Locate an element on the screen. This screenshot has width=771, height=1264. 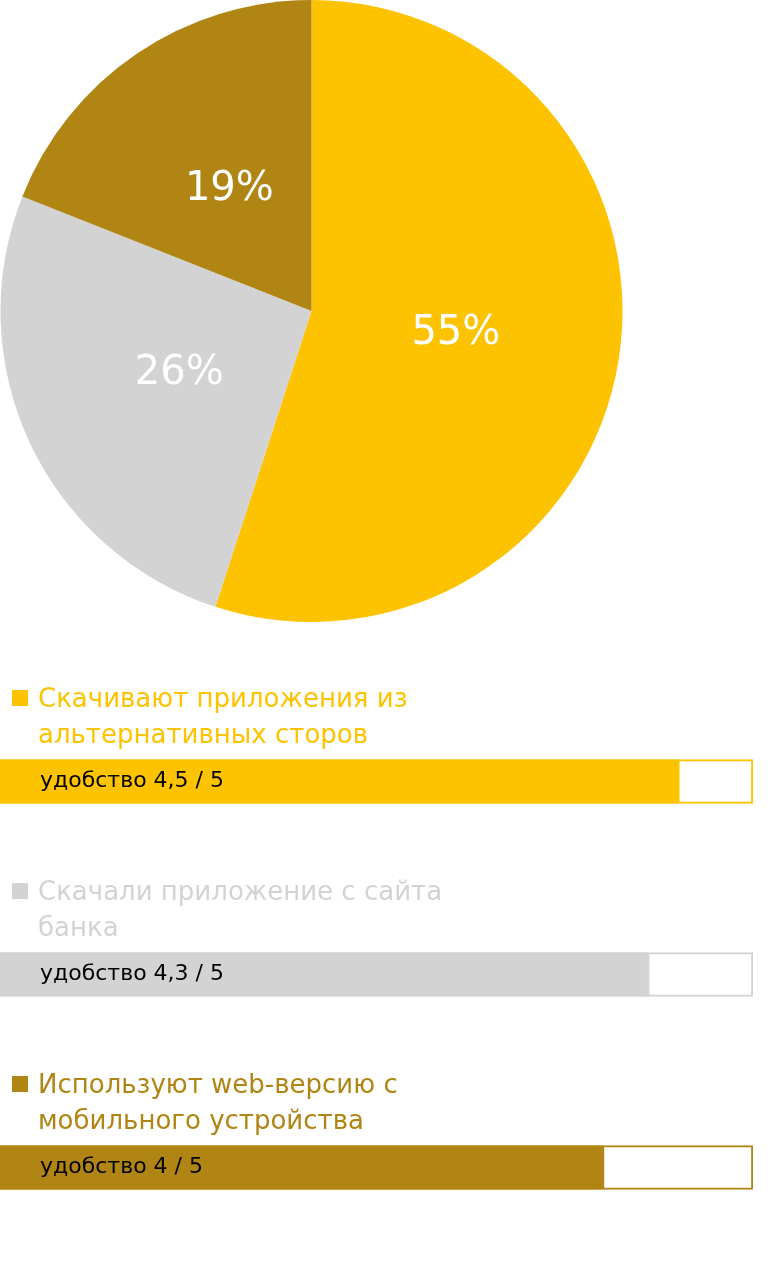
data-label: 19% is located at coordinates (229, 186).